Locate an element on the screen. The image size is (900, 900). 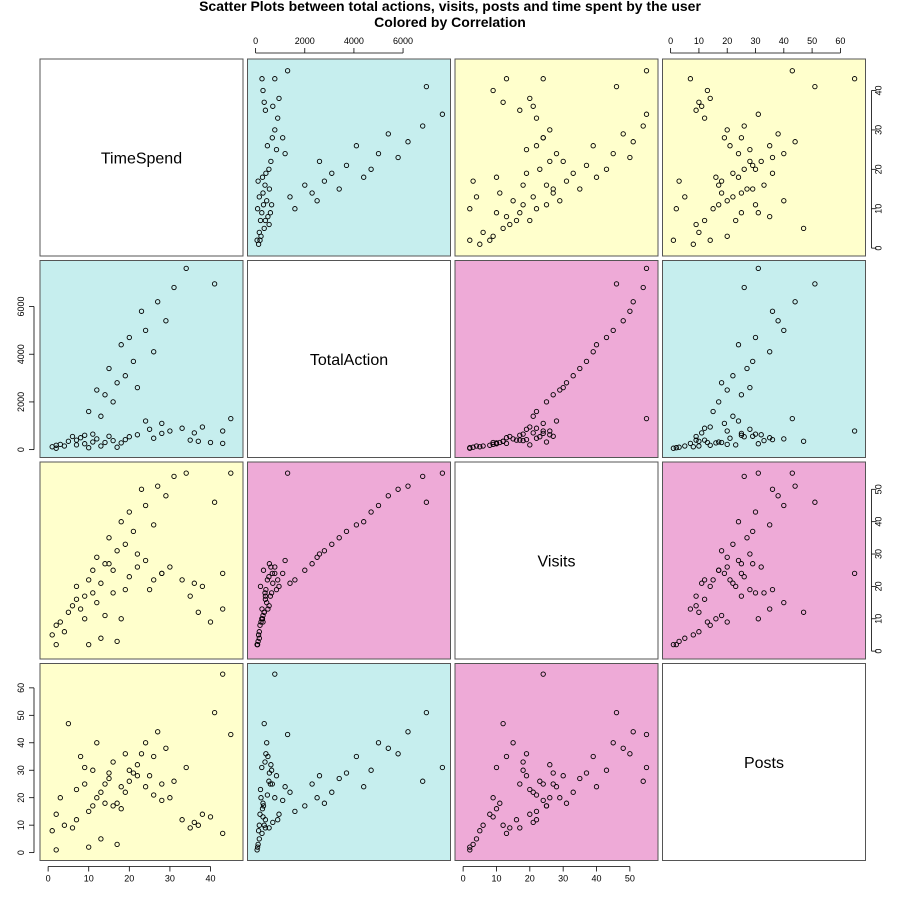
right-axis-timespend: 0 10 20 30 40 is located at coordinates (877, 168).